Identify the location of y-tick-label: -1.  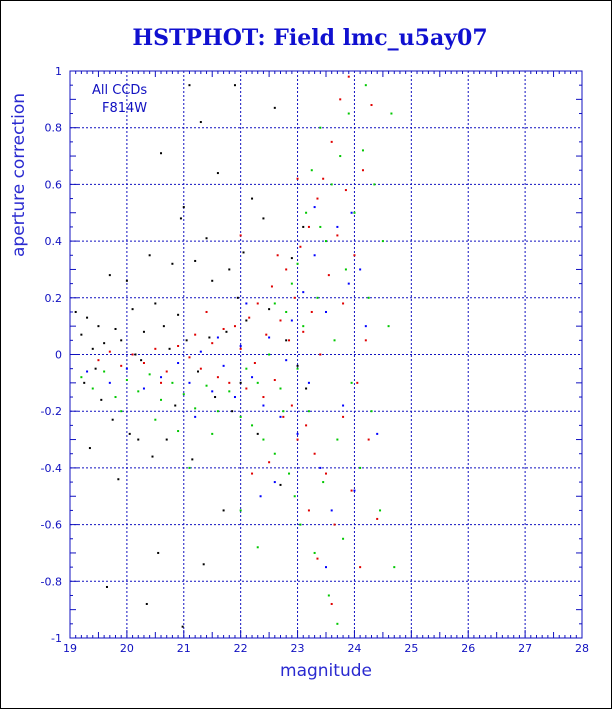
(56, 638).